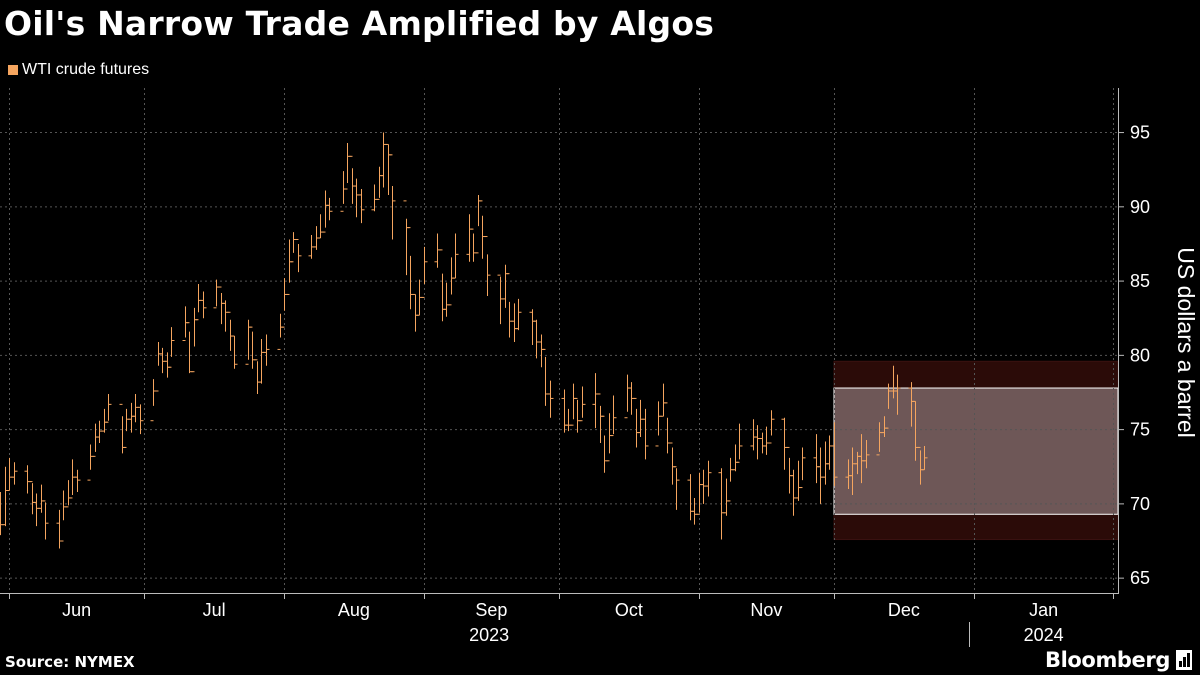 The height and width of the screenshot is (675, 1200). I want to click on year-label: 2024, so click(1044, 635).